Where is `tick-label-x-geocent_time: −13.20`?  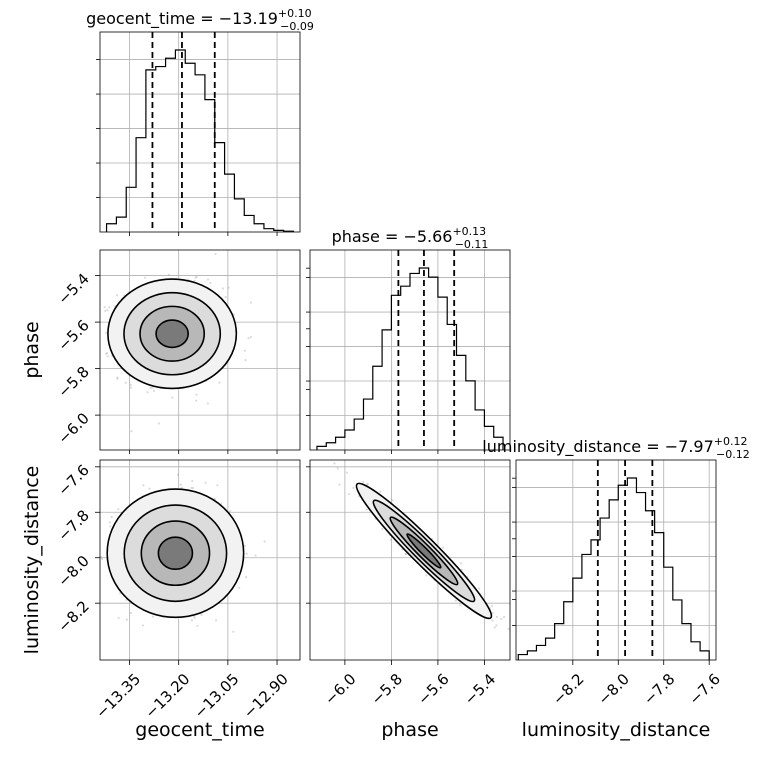 tick-label-x-geocent_time: −13.20 is located at coordinates (167, 696).